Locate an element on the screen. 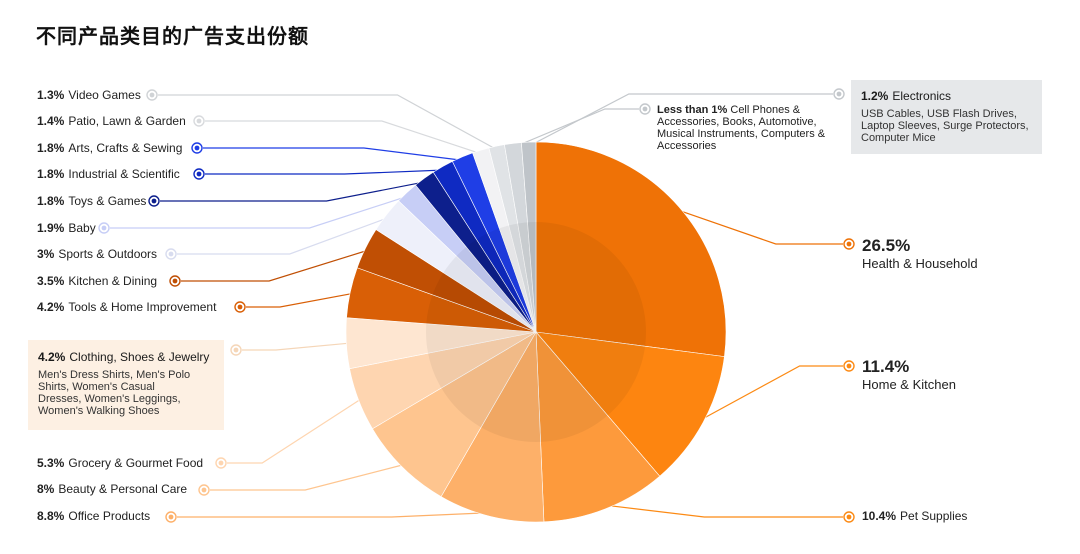 The image size is (1080, 554). label-name: Industrial & Scientific is located at coordinates (124, 174).